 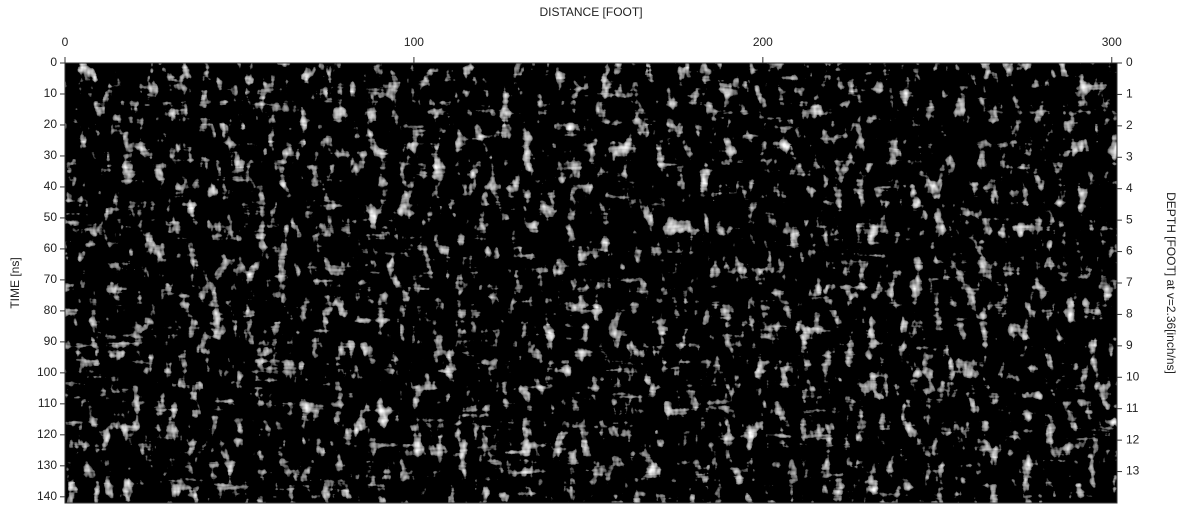 I want to click on y-tick-label: 120, so click(x=47, y=434).